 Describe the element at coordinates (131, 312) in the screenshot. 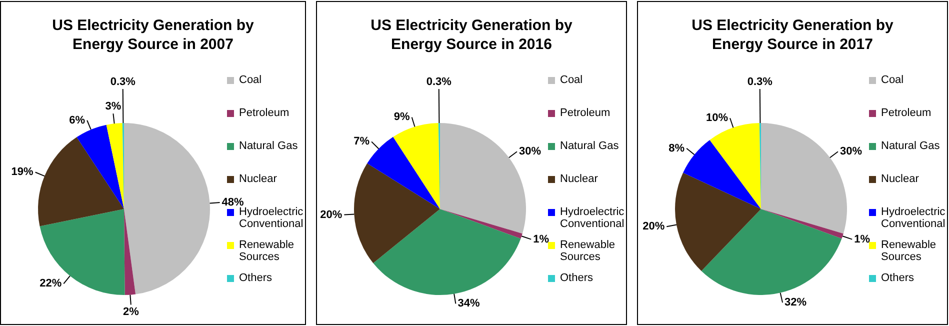

I see `data-label: 2%` at that location.